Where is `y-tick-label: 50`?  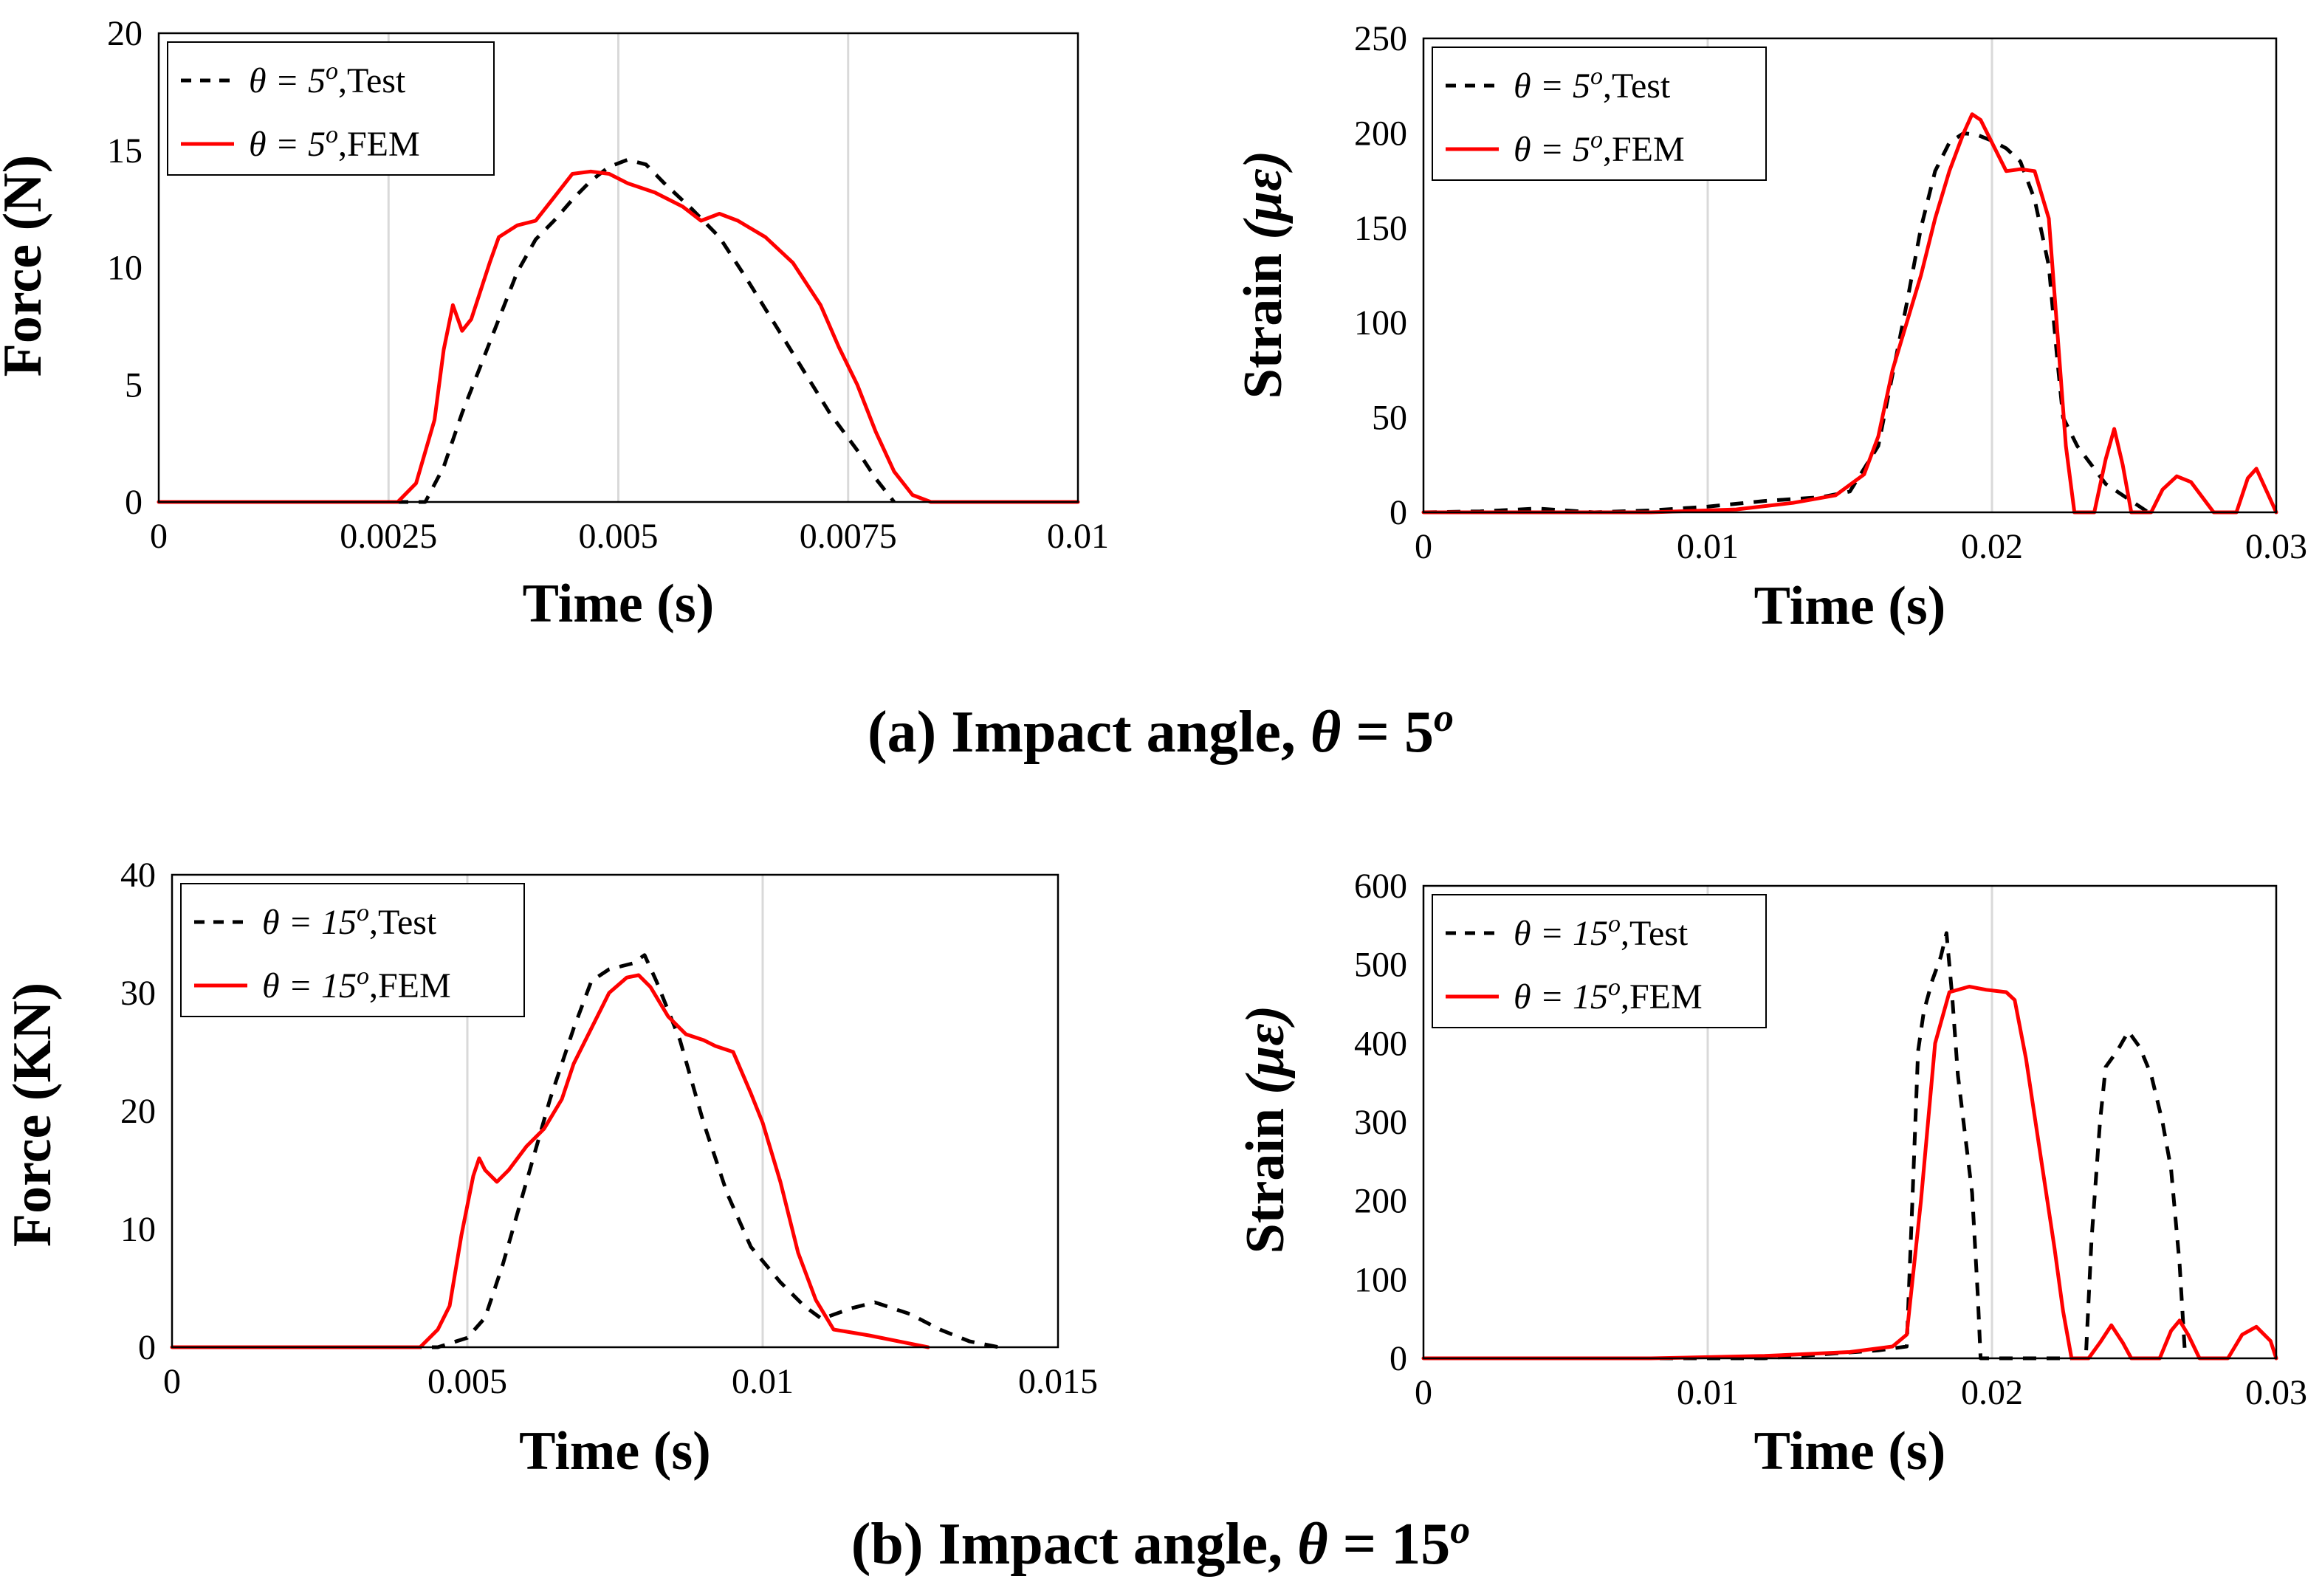
y-tick-label: 50 is located at coordinates (1390, 418).